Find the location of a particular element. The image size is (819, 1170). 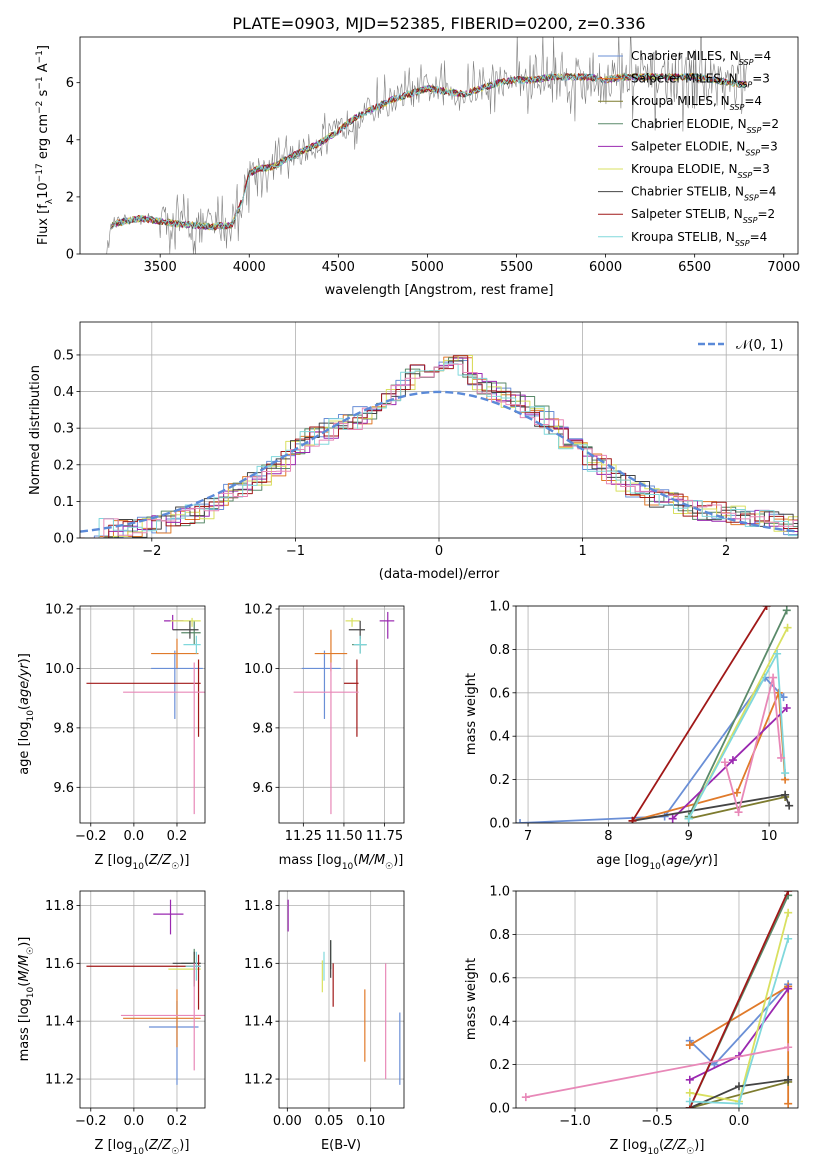

mass-vs-Z-ylabel: mass [log10(M/M☉)] is located at coordinates (26, 999).